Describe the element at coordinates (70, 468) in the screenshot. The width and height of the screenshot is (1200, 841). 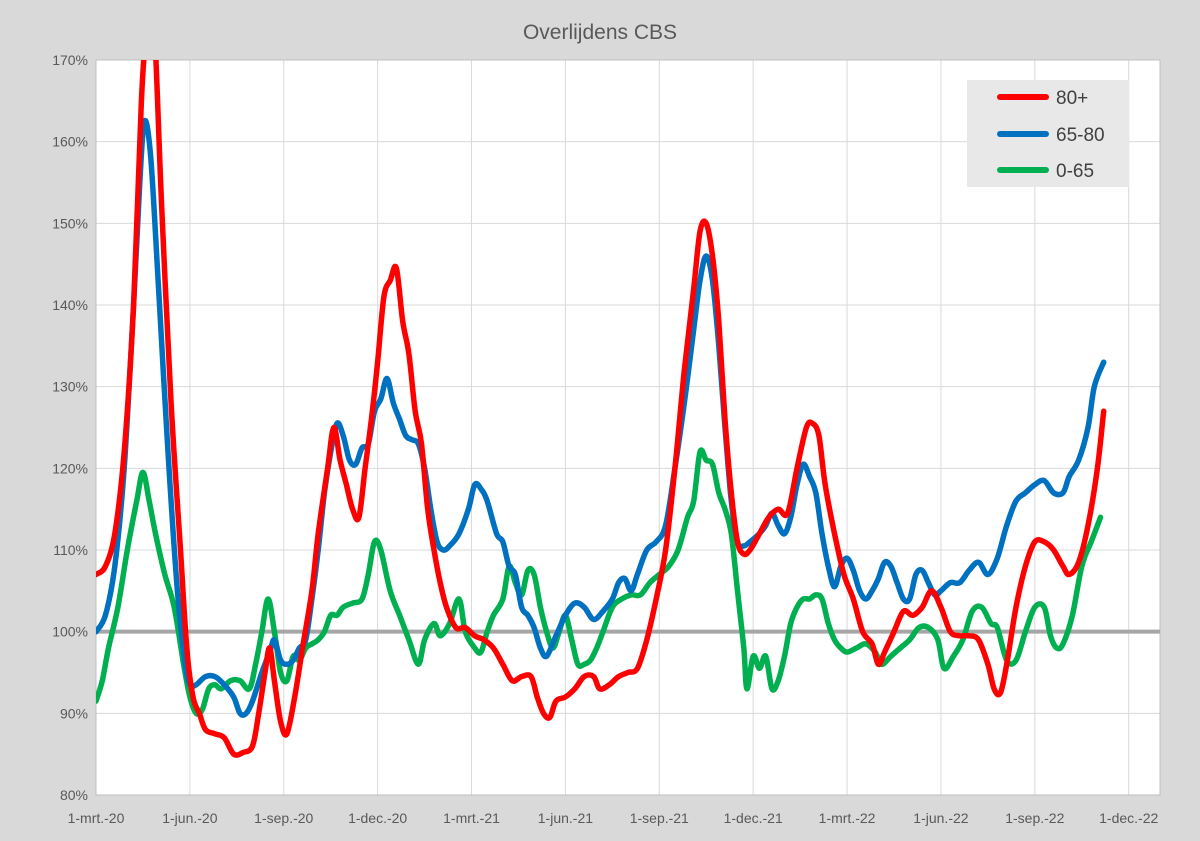
I see `y-tick-label: 120%` at that location.